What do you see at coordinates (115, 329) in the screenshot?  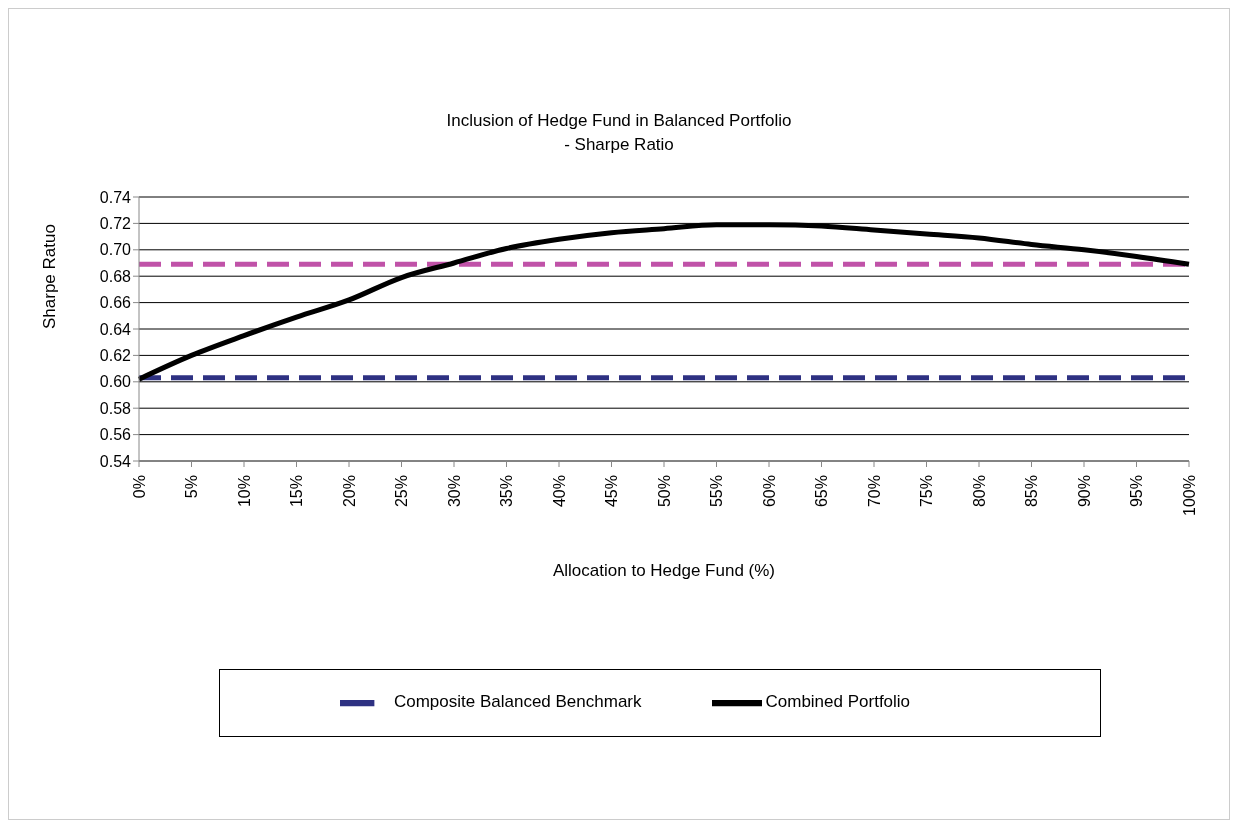 I see `y-tick-label: 0.64` at bounding box center [115, 329].